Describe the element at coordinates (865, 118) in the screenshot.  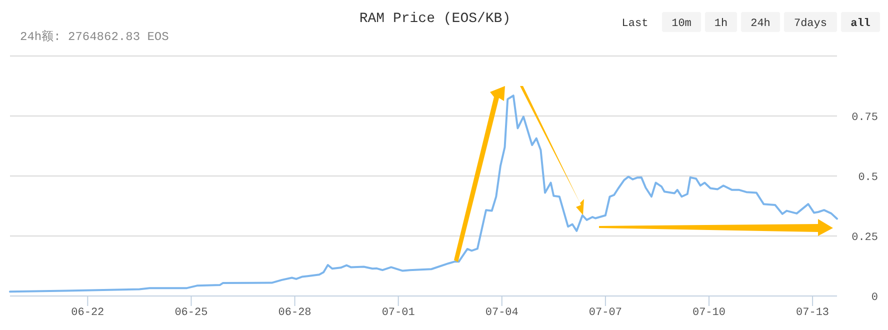
I see `y-tick-label: 0.75` at that location.